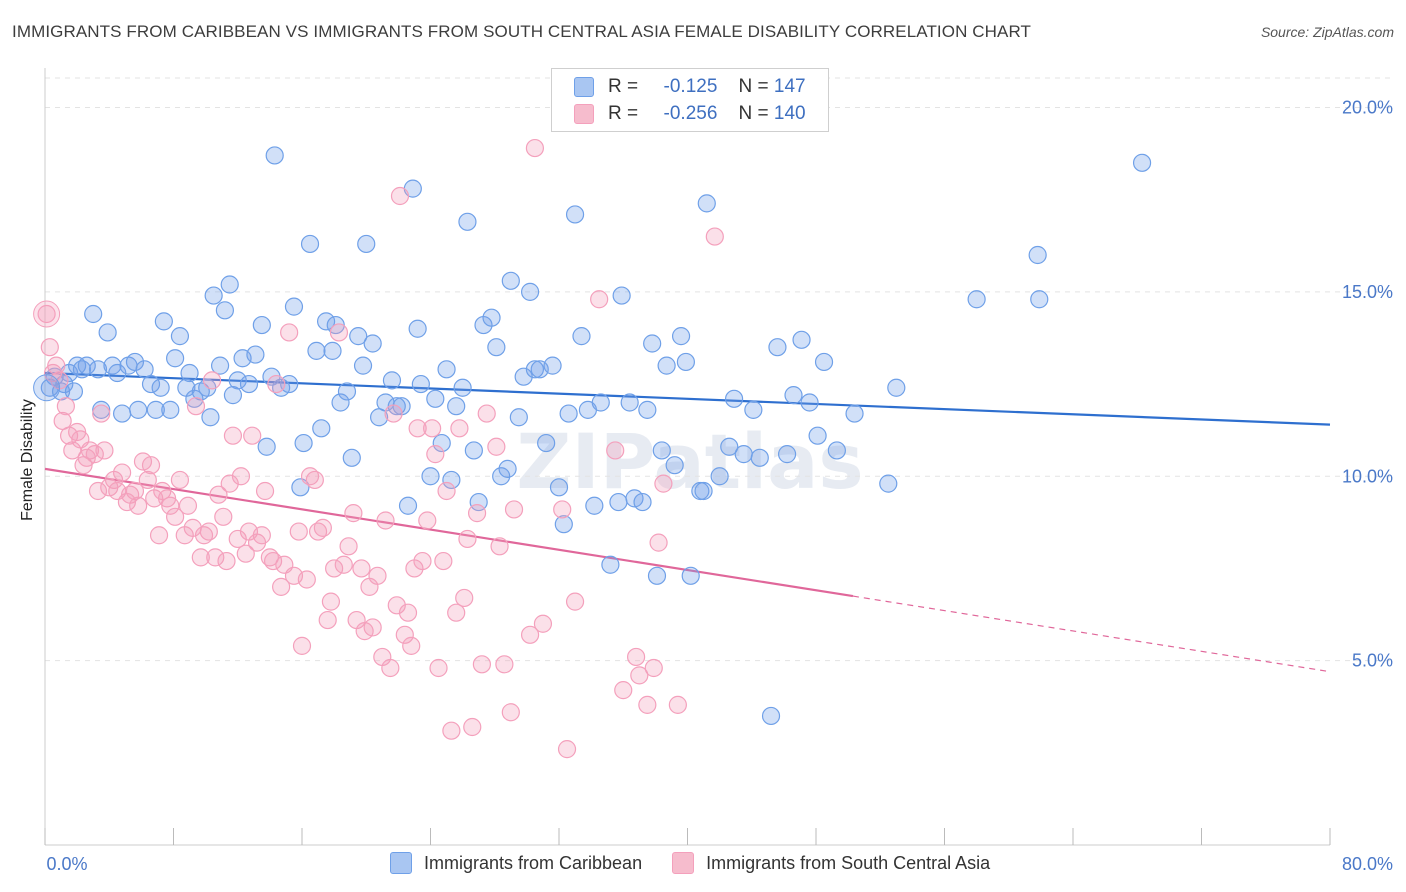 The height and width of the screenshot is (892, 1406). I want to click on series-legend-south-central-asia: Immigrants from South Central Asia, so click(831, 863).